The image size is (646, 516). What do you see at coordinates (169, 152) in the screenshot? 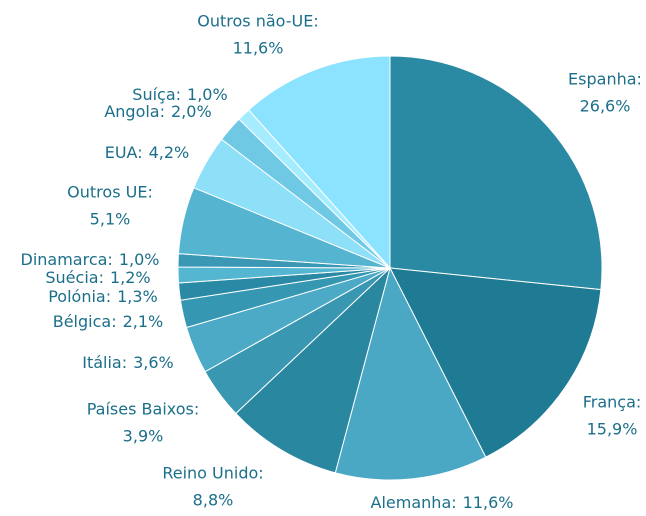
I see `slice-value-label: 4,2%` at bounding box center [169, 152].